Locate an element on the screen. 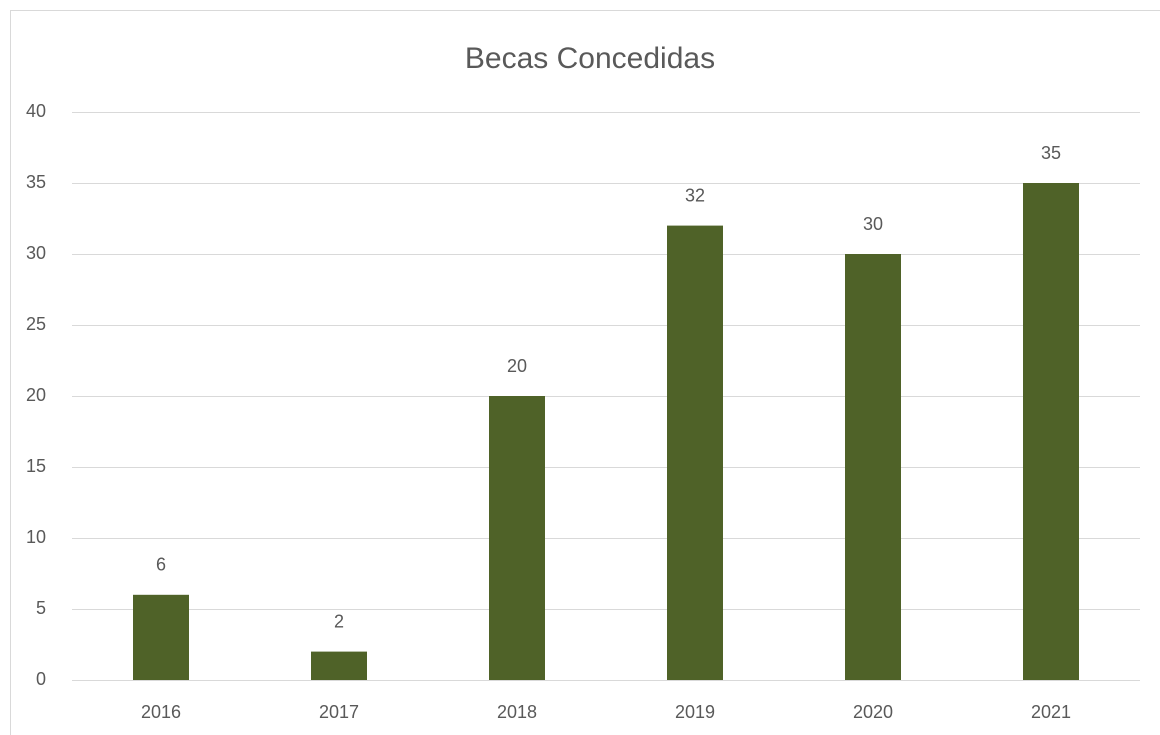 The width and height of the screenshot is (1160, 735). y-tick-label: 5 is located at coordinates (41, 608).